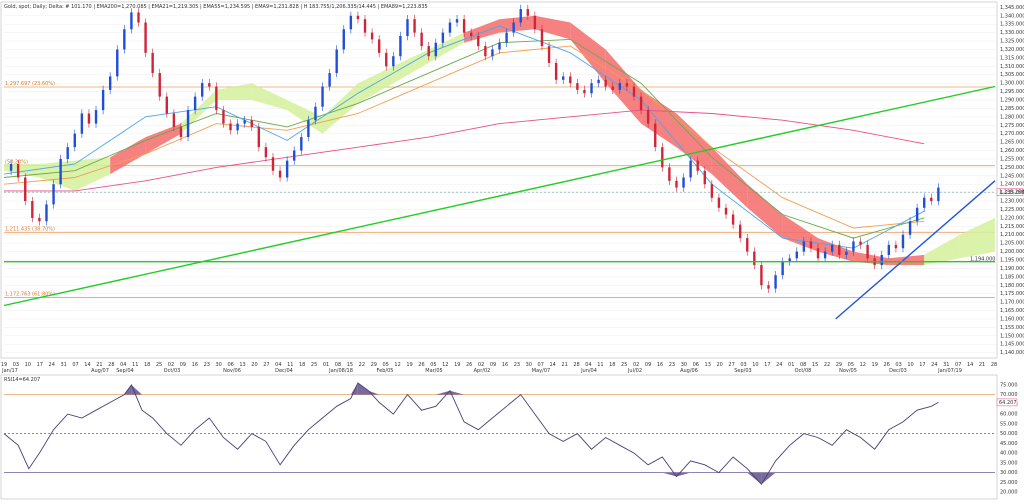 The image size is (1024, 504). What do you see at coordinates (172, 371) in the screenshot?
I see `month-tick-label: Oct/03` at bounding box center [172, 371].